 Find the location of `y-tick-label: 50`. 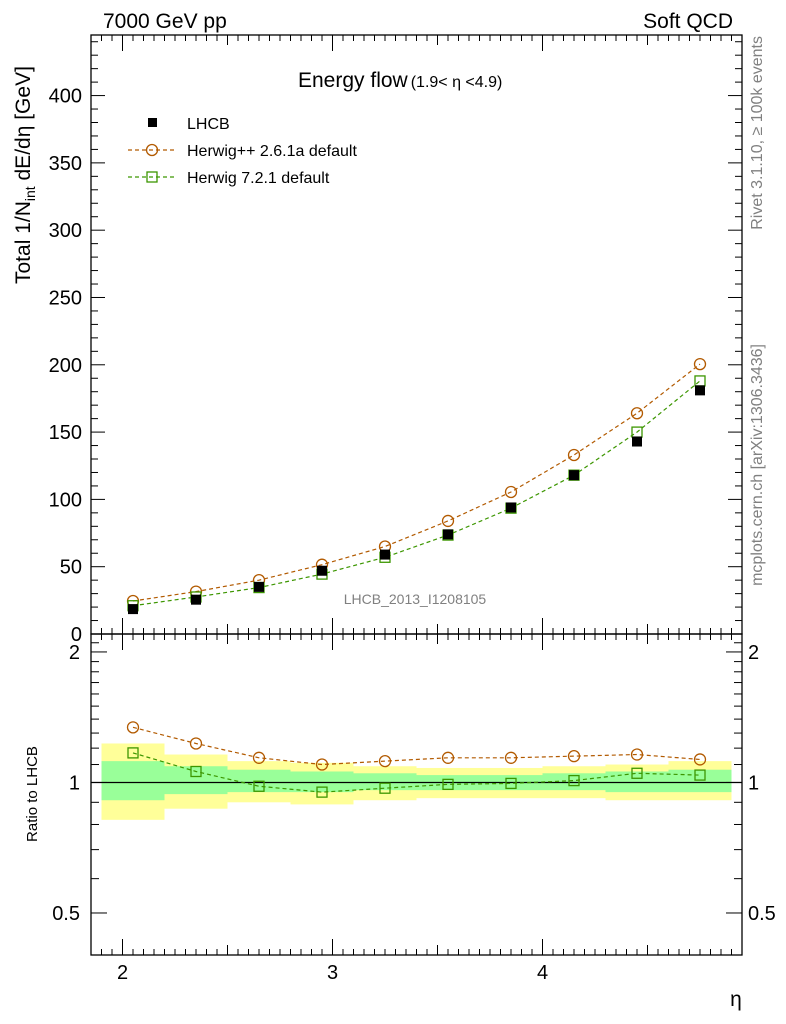

y-tick-label: 50 is located at coordinates (71, 568).